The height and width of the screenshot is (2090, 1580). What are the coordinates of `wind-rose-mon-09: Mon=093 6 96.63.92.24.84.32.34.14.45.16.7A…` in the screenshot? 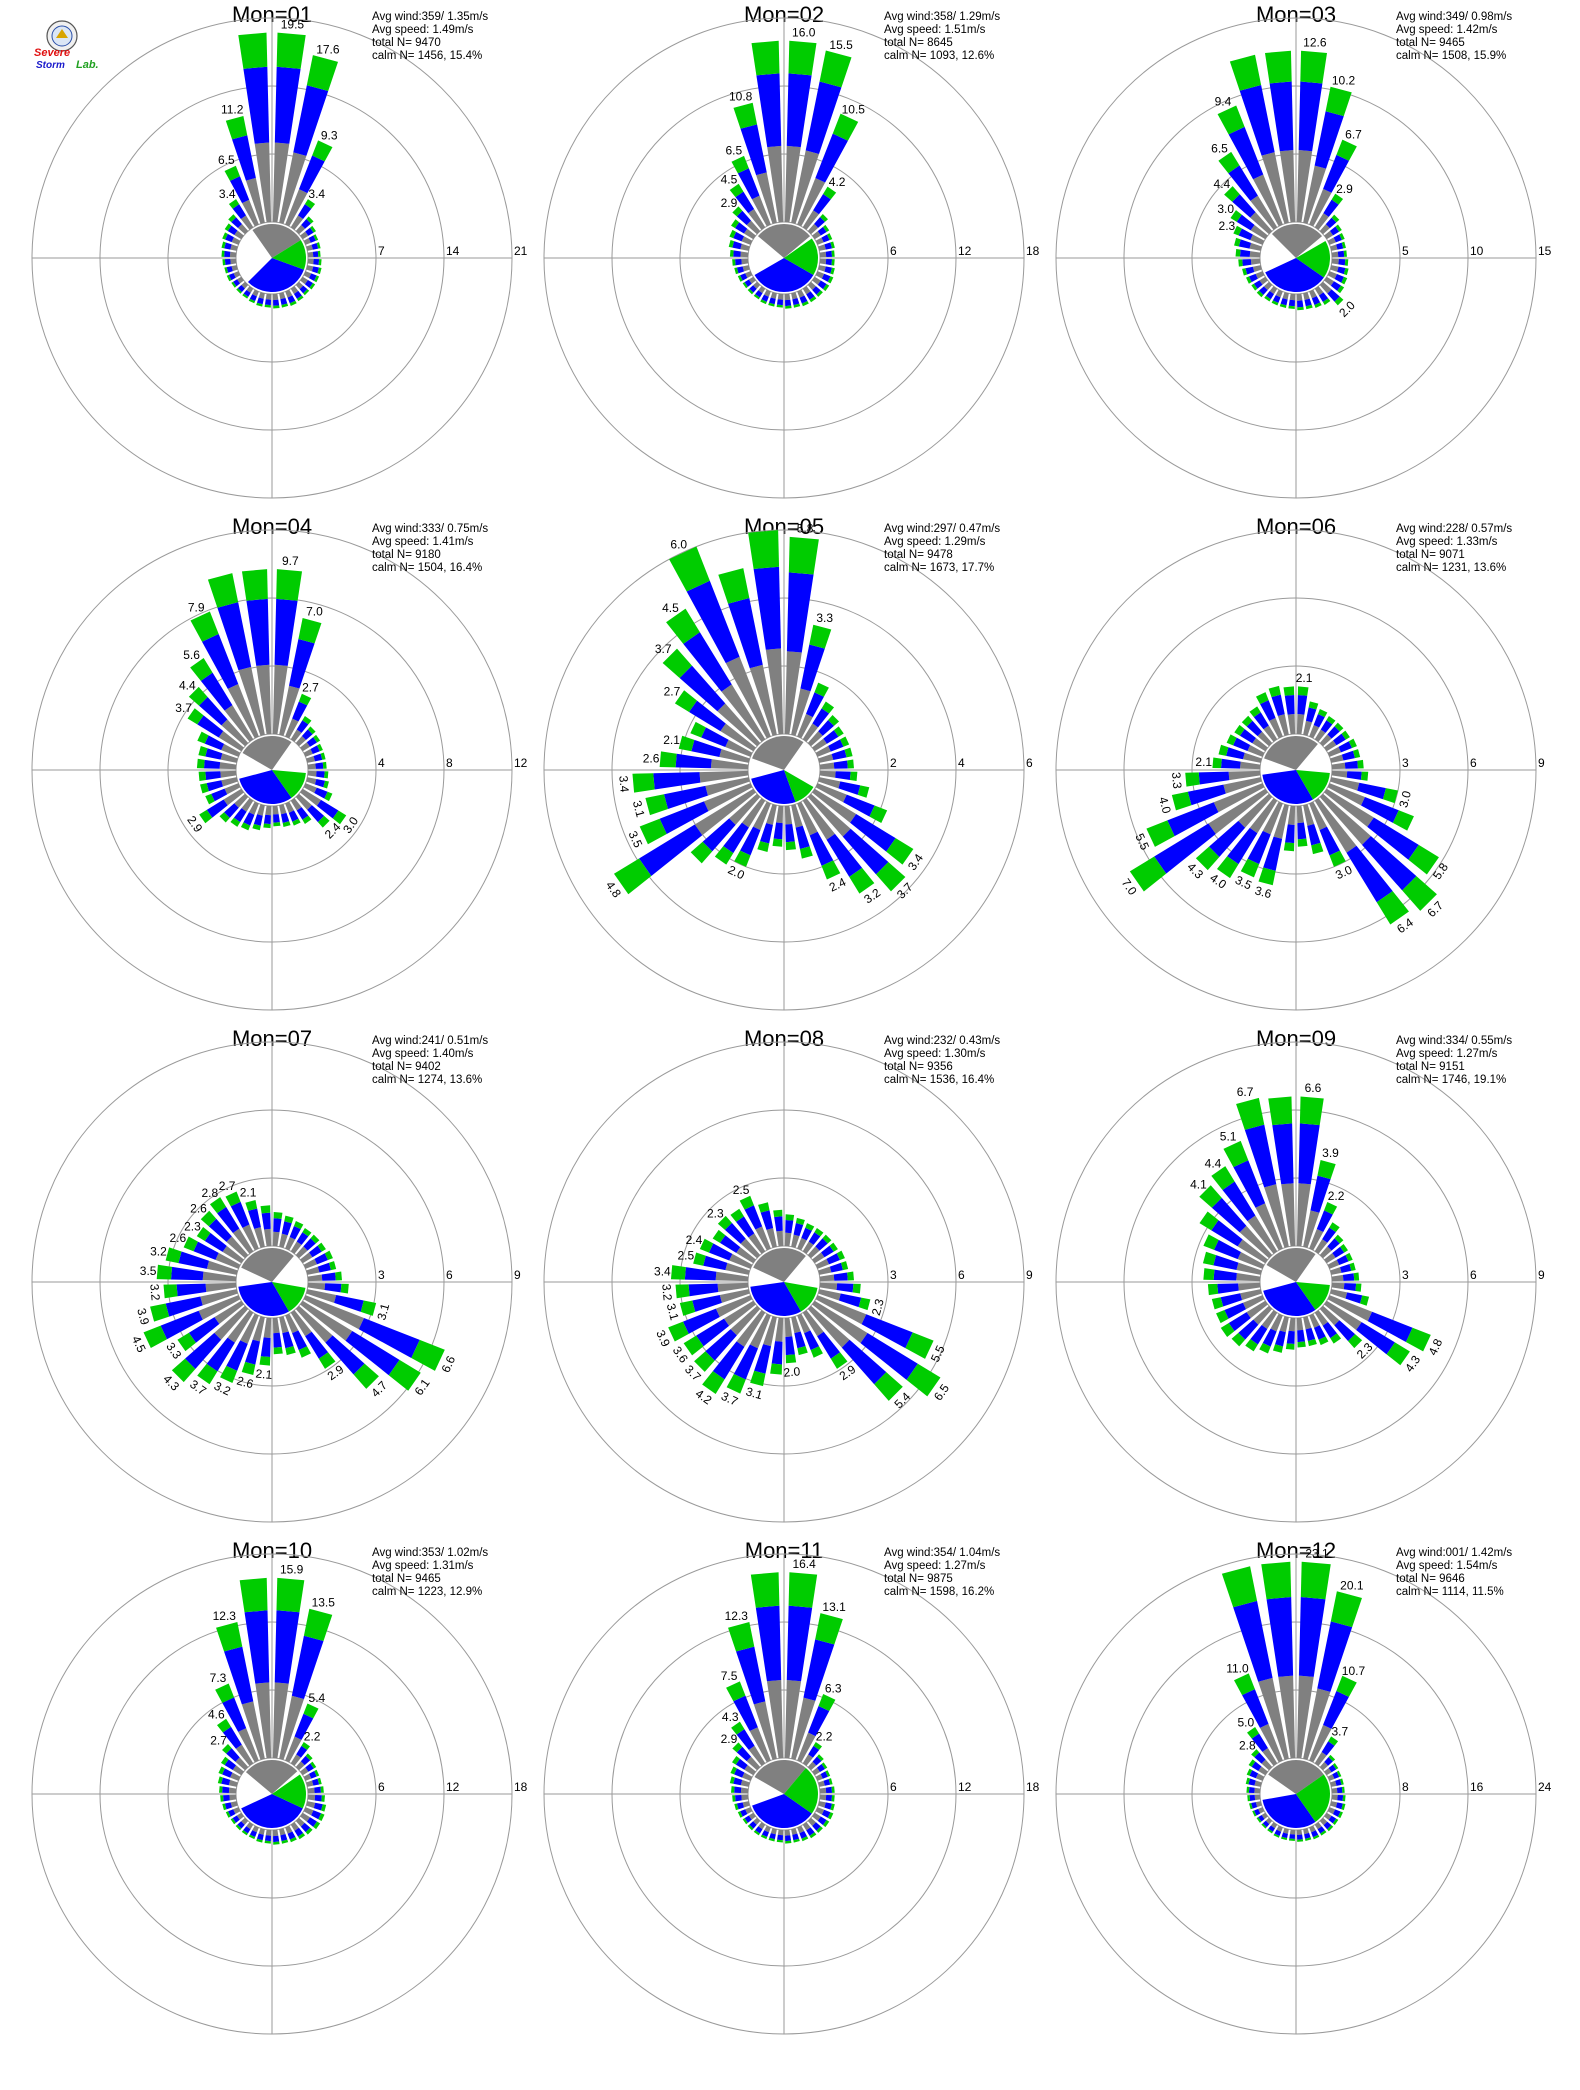 It's located at (1300, 1274).